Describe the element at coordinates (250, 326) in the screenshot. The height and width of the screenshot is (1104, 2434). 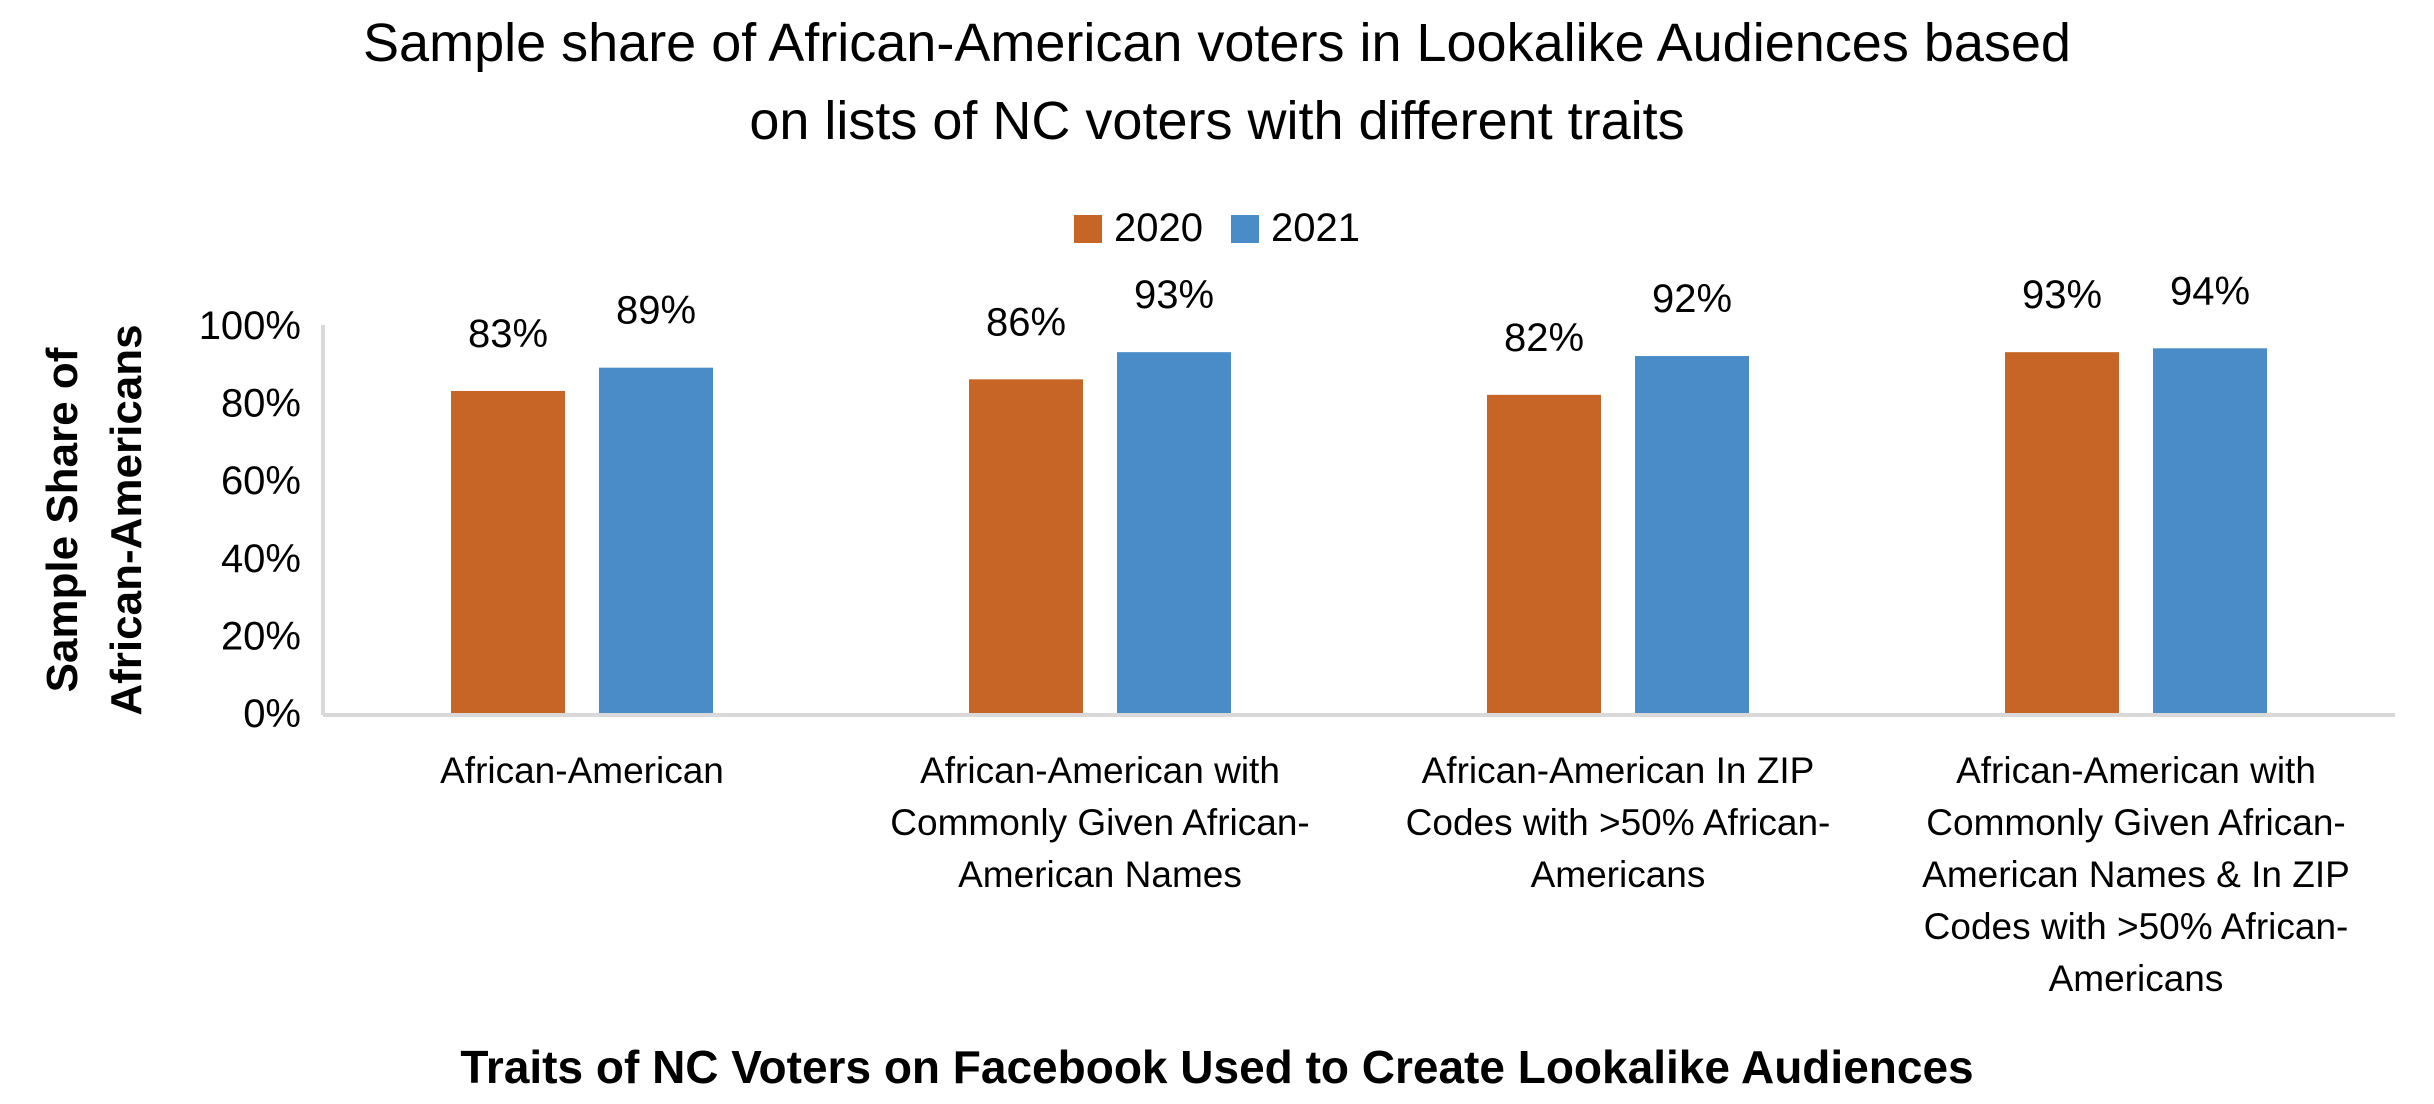
I see `y-tick-label: 100%` at that location.